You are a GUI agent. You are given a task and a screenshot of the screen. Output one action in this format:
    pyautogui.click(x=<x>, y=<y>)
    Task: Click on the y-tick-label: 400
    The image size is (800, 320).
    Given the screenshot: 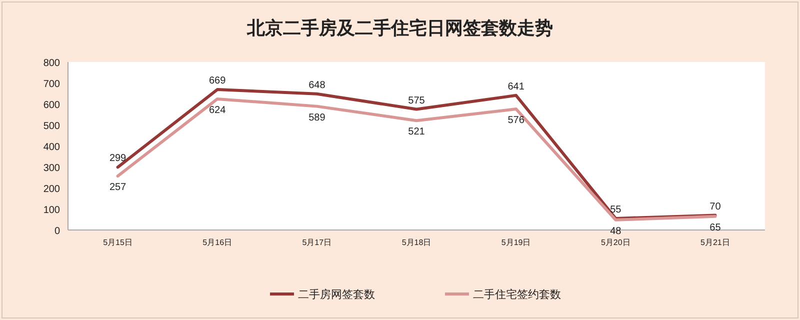 What is the action you would take?
    pyautogui.click(x=51, y=147)
    